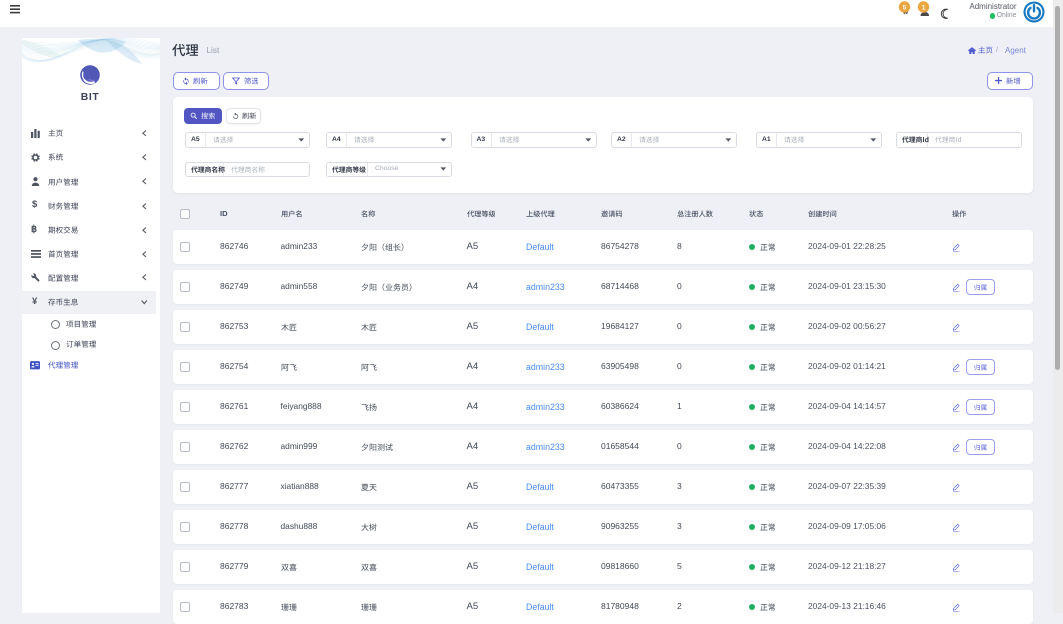 This screenshot has width=1063, height=624. What do you see at coordinates (905, 7) in the screenshot?
I see `svg-text: 5` at bounding box center [905, 7].